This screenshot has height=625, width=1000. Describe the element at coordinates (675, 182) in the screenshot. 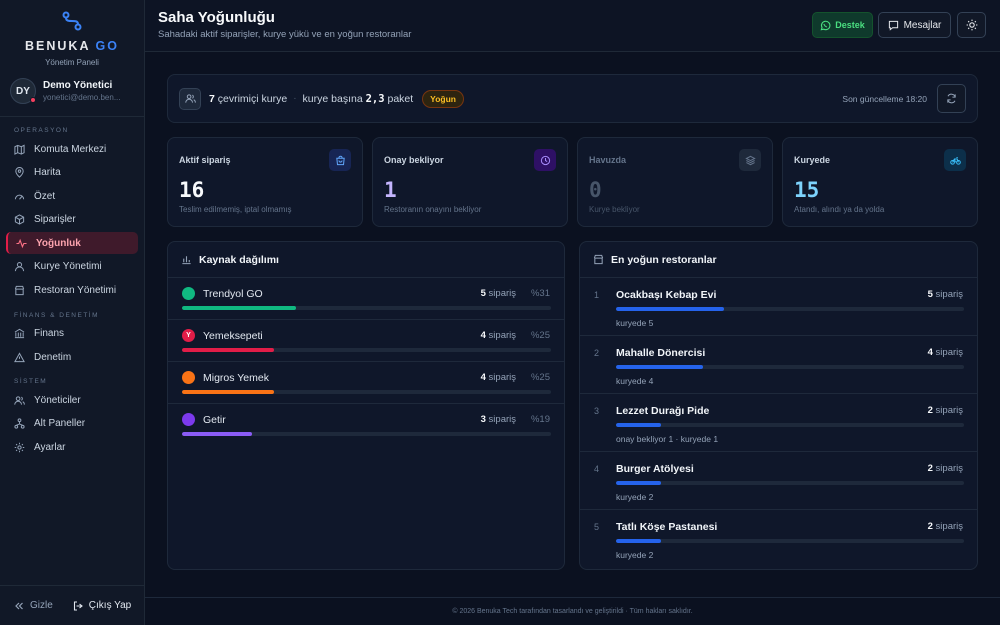

I see `kpi-card-in-pool: Havuzda 0 Kurye bekliyor` at that location.